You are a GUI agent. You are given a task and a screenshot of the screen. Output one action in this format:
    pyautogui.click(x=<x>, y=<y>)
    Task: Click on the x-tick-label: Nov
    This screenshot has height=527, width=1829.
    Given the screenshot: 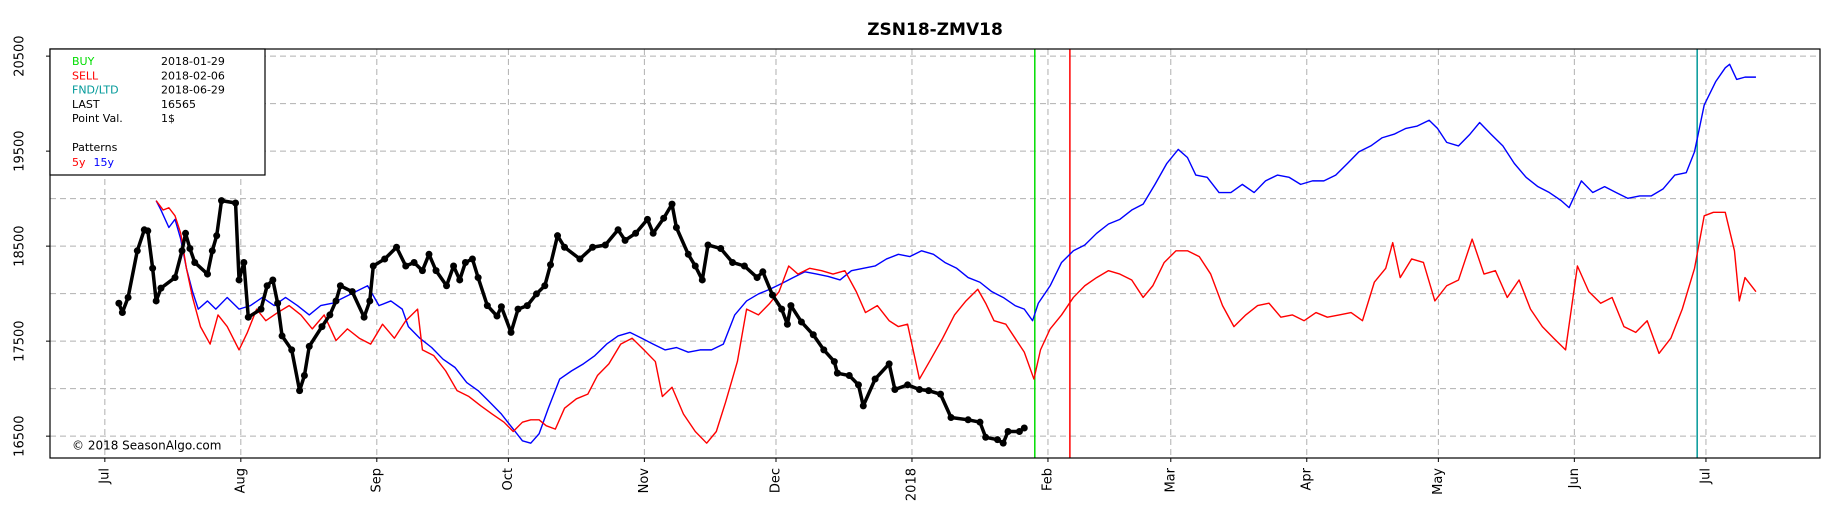 What is the action you would take?
    pyautogui.click(x=644, y=481)
    